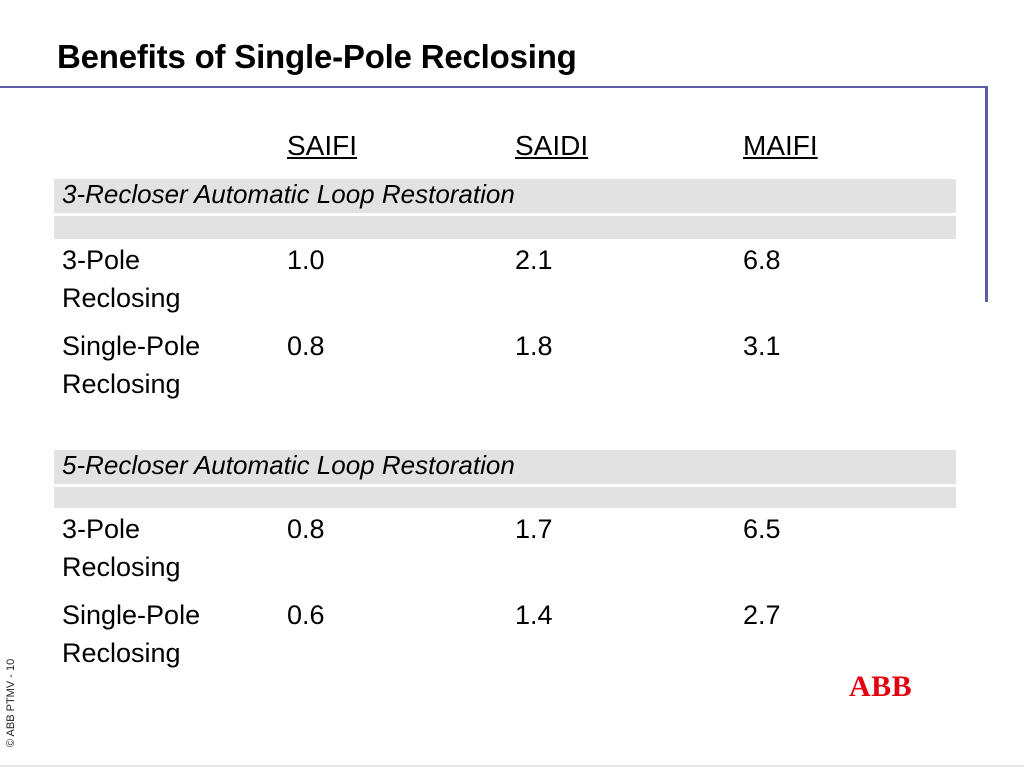  What do you see at coordinates (762, 615) in the screenshot?
I see `table-cell: 2.7` at bounding box center [762, 615].